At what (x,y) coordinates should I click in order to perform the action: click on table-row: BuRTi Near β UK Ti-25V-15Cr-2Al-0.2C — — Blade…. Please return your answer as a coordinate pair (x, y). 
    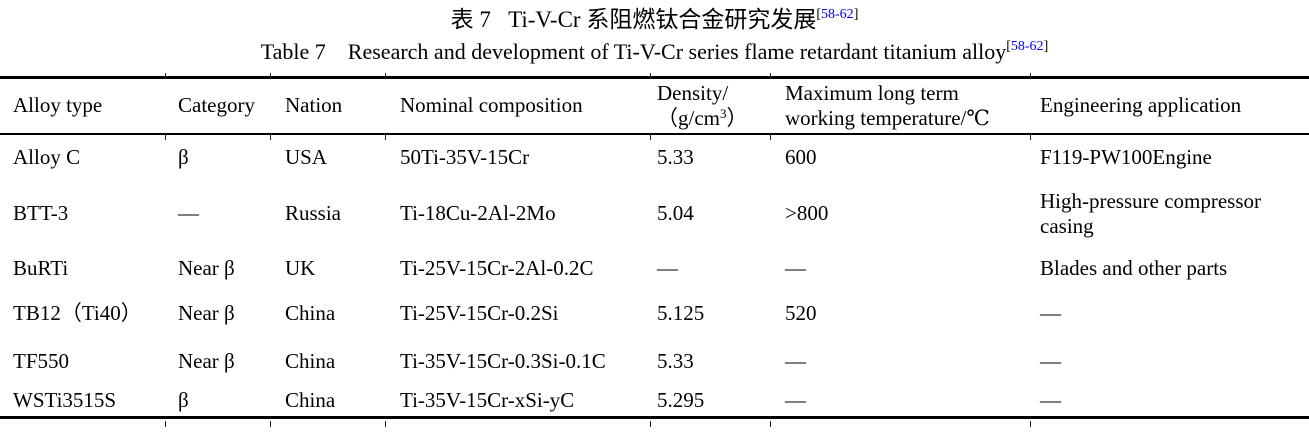
    Looking at the image, I should click on (654, 269).